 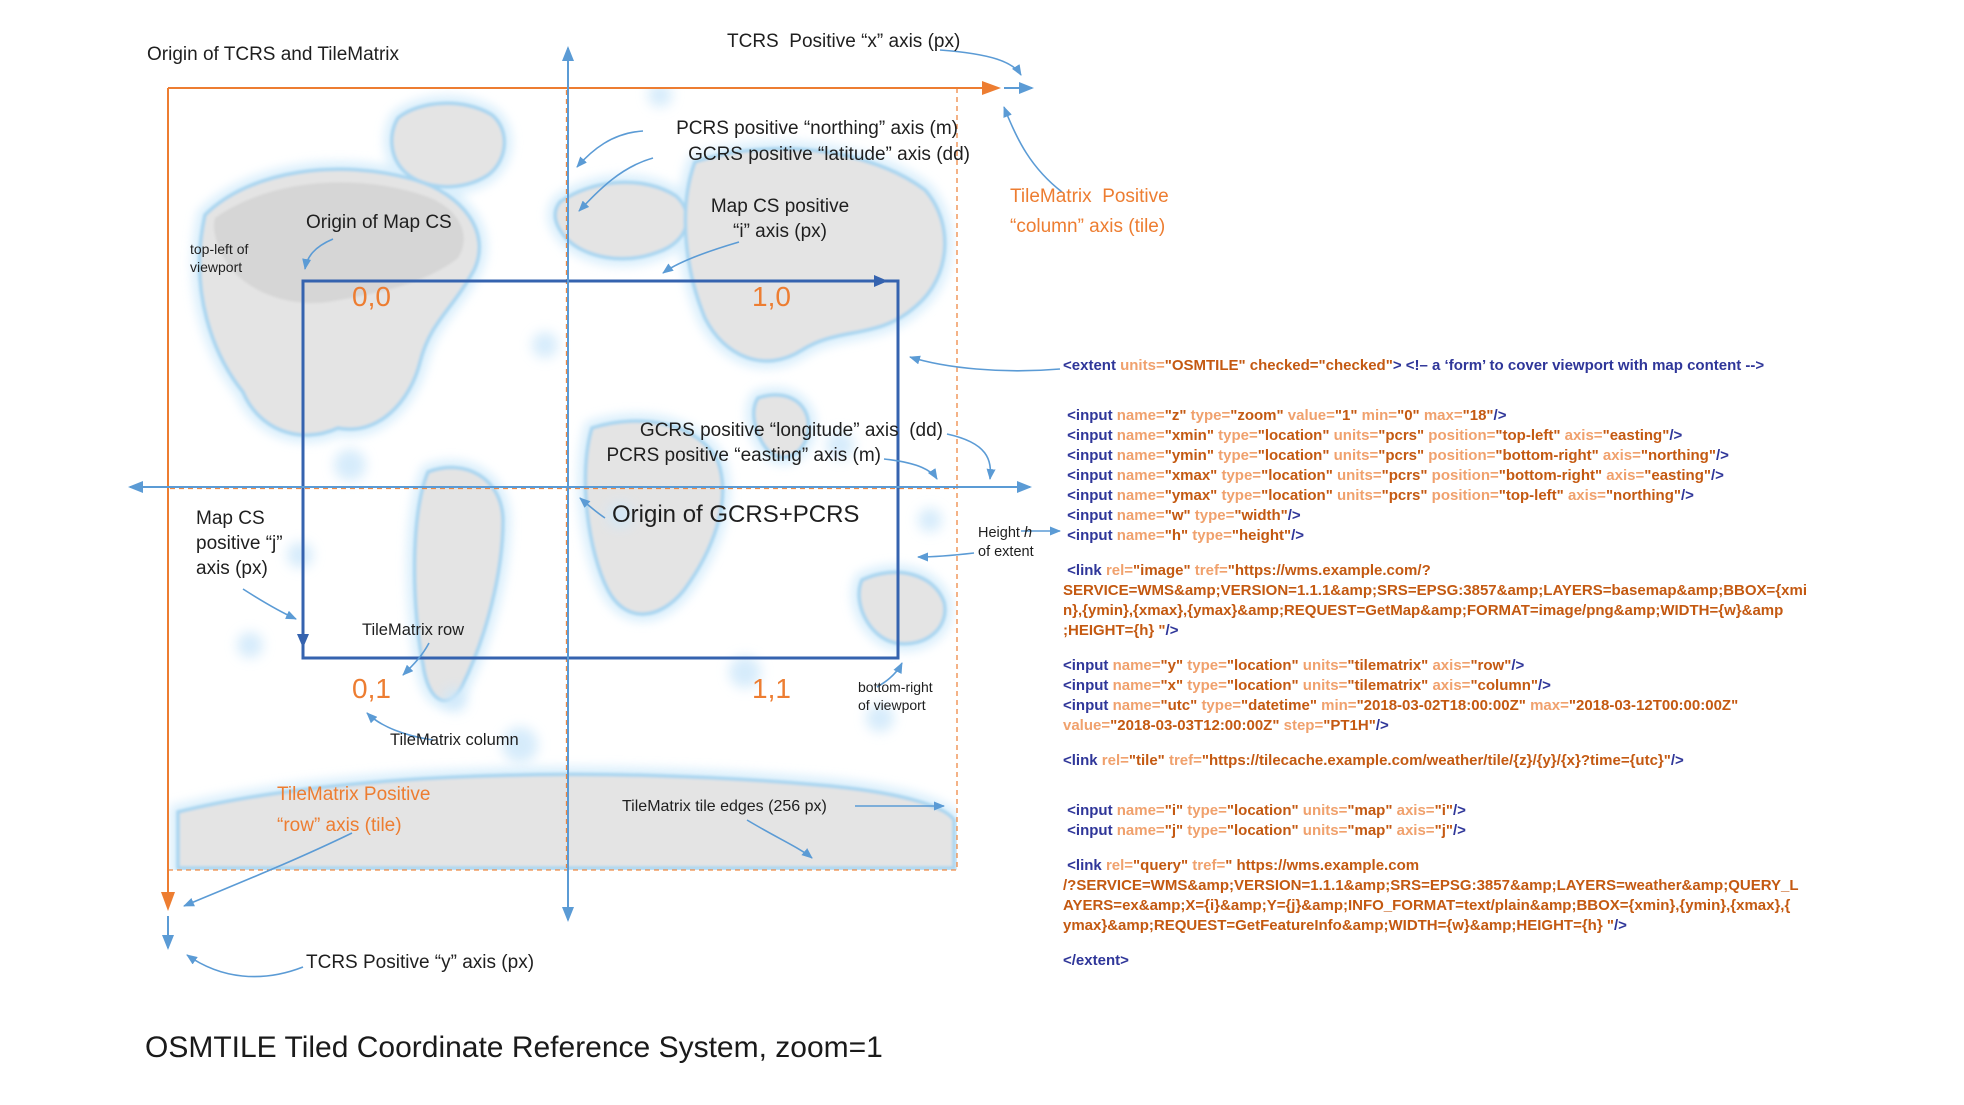 I want to click on label-tilematrix-column: TileMatrix column, so click(x=454, y=740).